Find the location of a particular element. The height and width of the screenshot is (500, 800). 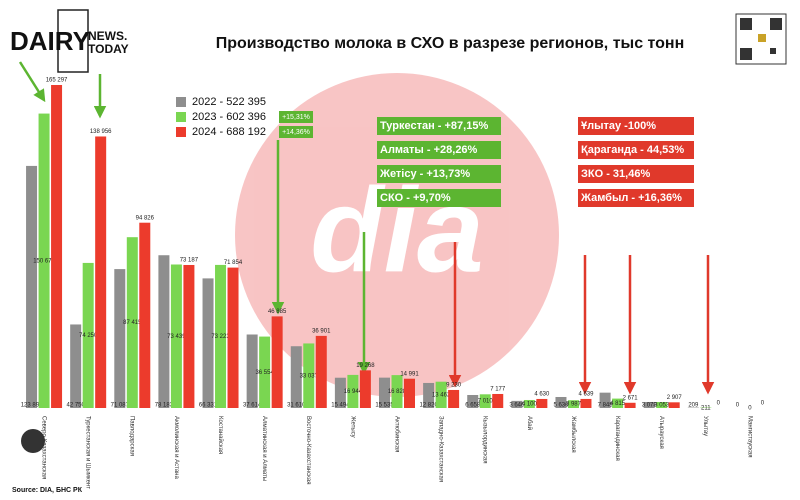

data-label: 7 848 is located at coordinates (606, 406).